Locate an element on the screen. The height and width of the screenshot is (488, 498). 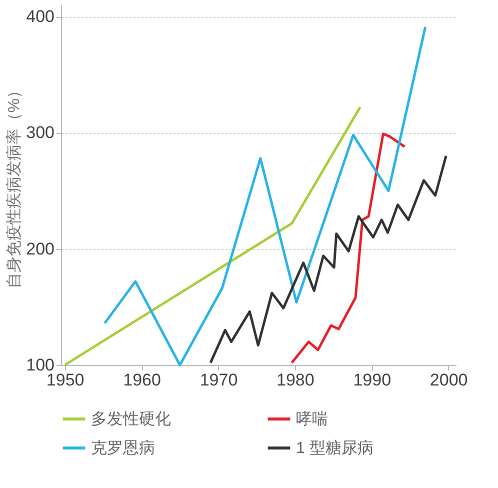
legend-label: 克罗恩病 is located at coordinates (123, 448).